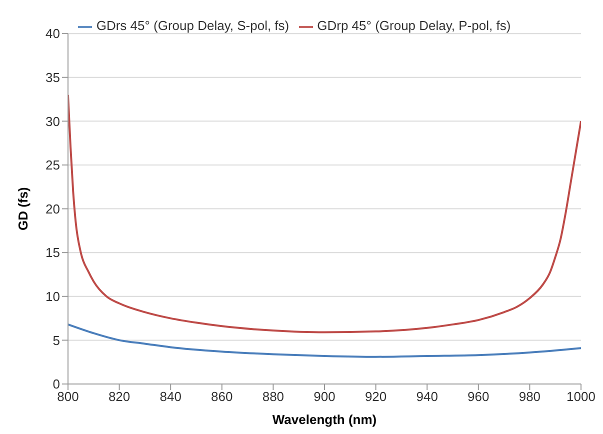 This screenshot has width=603, height=434. I want to click on legend-label: GDrp 45° (Group Delay, P-pol, fs), so click(414, 25).